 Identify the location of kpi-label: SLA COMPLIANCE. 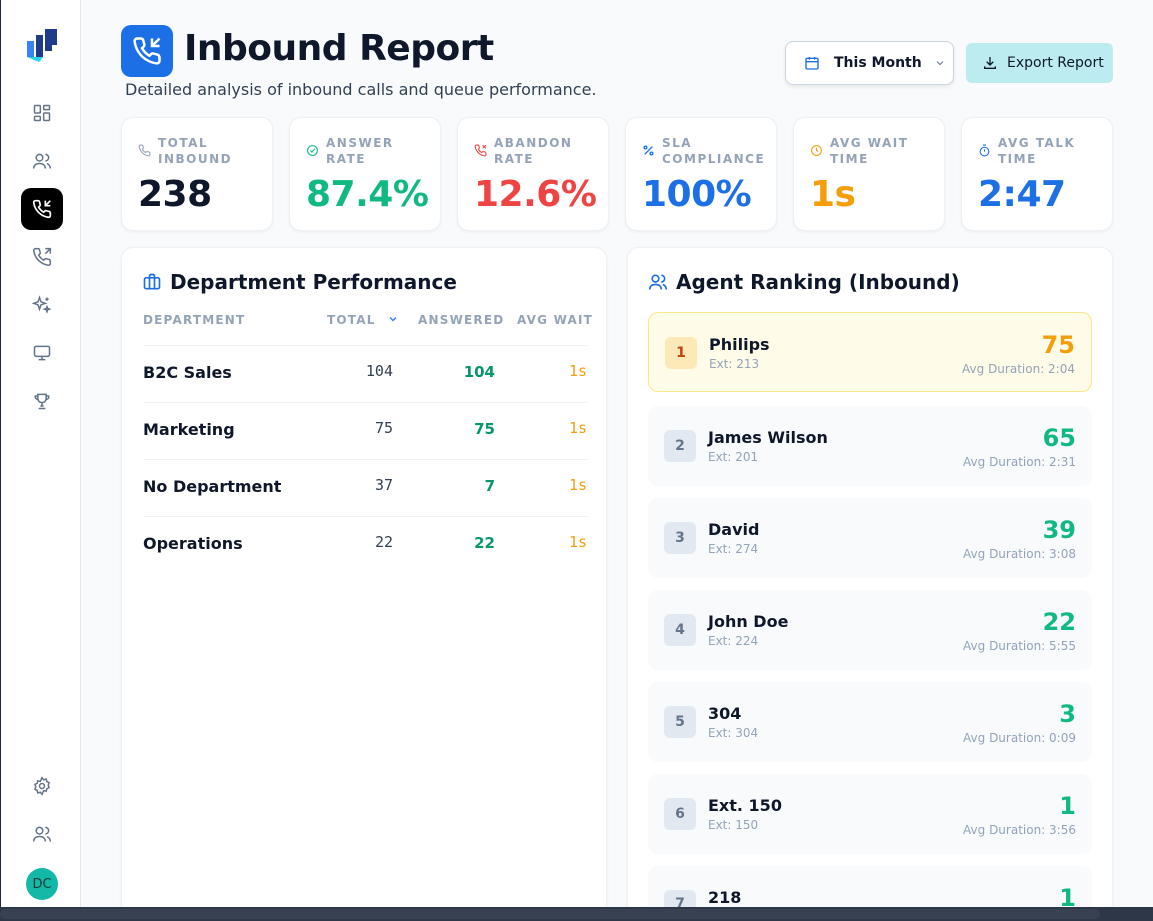
(714, 151).